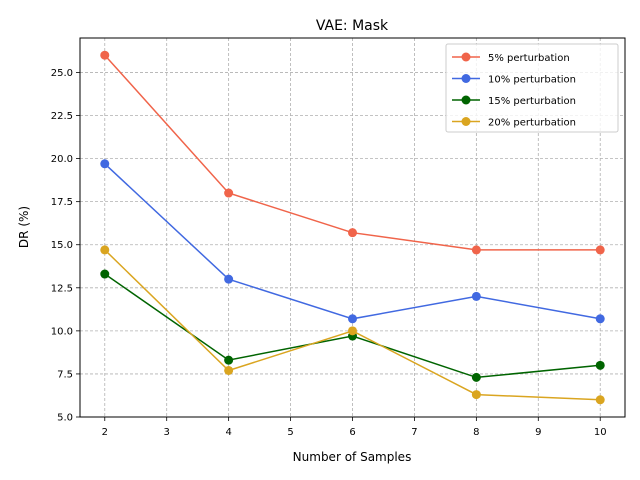 The height and width of the screenshot is (480, 640). What do you see at coordinates (167, 432) in the screenshot?
I see `x-tick-label: 3` at bounding box center [167, 432].